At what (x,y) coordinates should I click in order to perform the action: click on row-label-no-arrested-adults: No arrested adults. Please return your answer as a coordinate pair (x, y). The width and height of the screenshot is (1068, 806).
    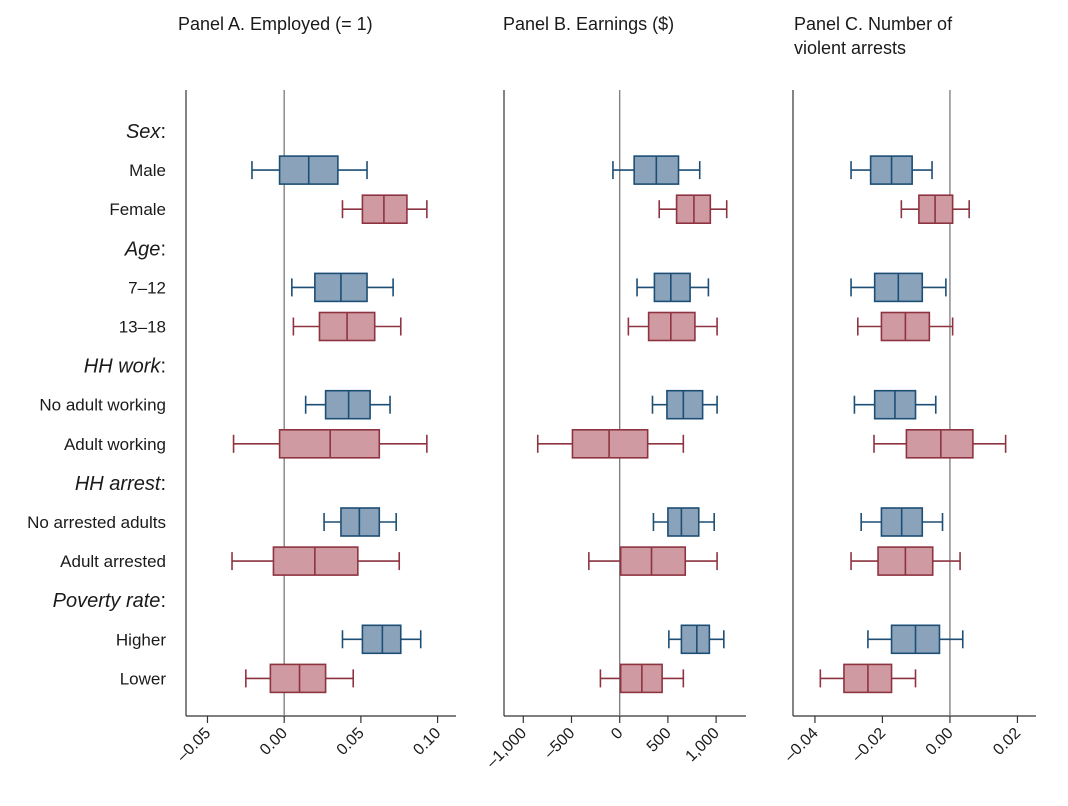
    Looking at the image, I should click on (96, 522).